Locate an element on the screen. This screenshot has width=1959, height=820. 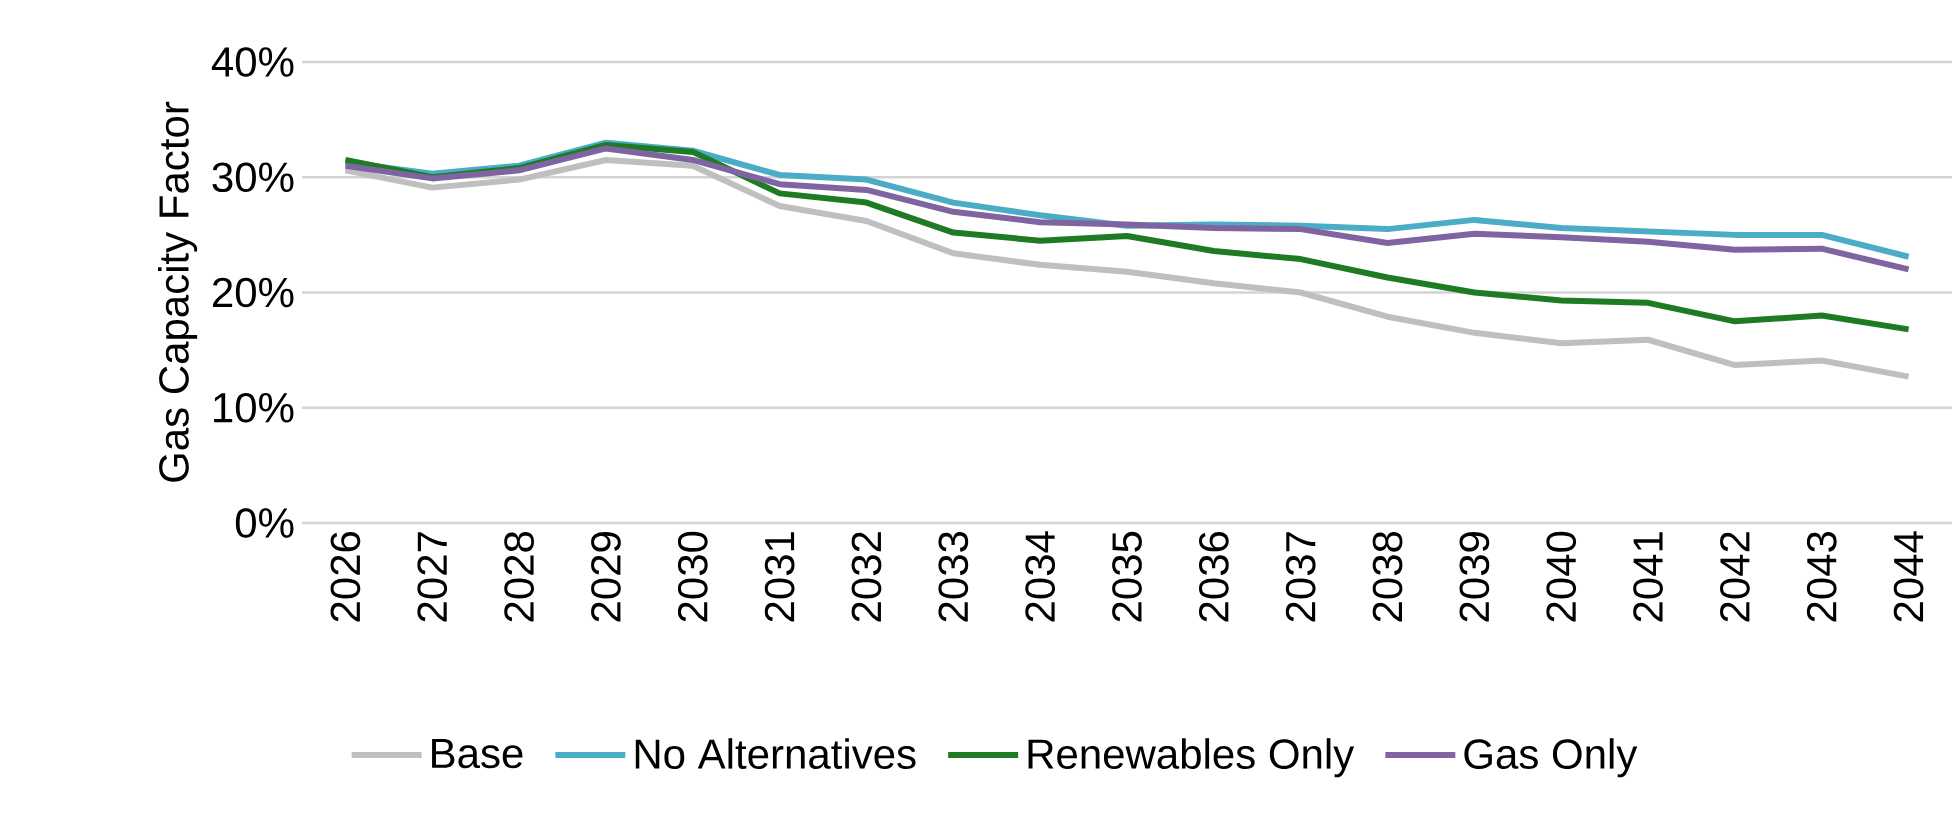
x-tick-label: 2039 is located at coordinates (1474, 577).